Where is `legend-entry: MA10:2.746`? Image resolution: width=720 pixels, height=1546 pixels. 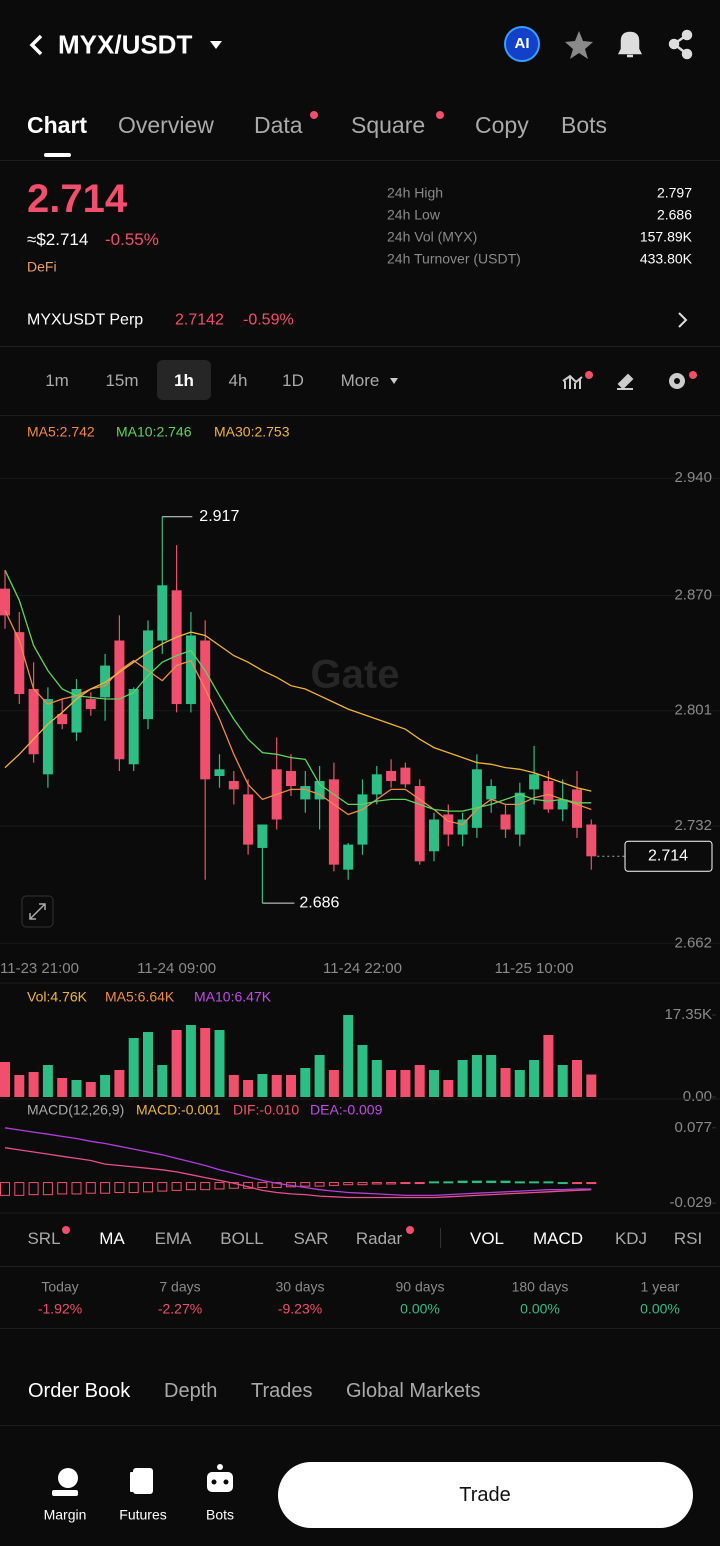
legend-entry: MA10:2.746 is located at coordinates (154, 432).